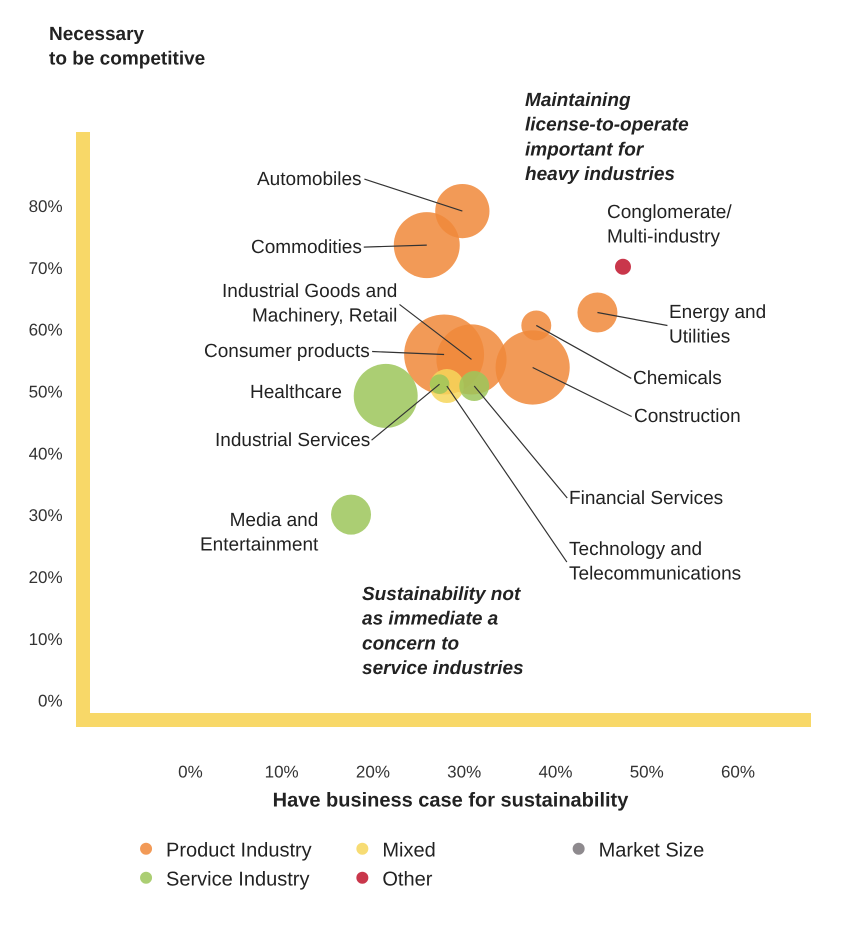 This screenshot has height=941, width=863. Describe the element at coordinates (239, 851) in the screenshot. I see `legend-label: Product Industry` at that location.